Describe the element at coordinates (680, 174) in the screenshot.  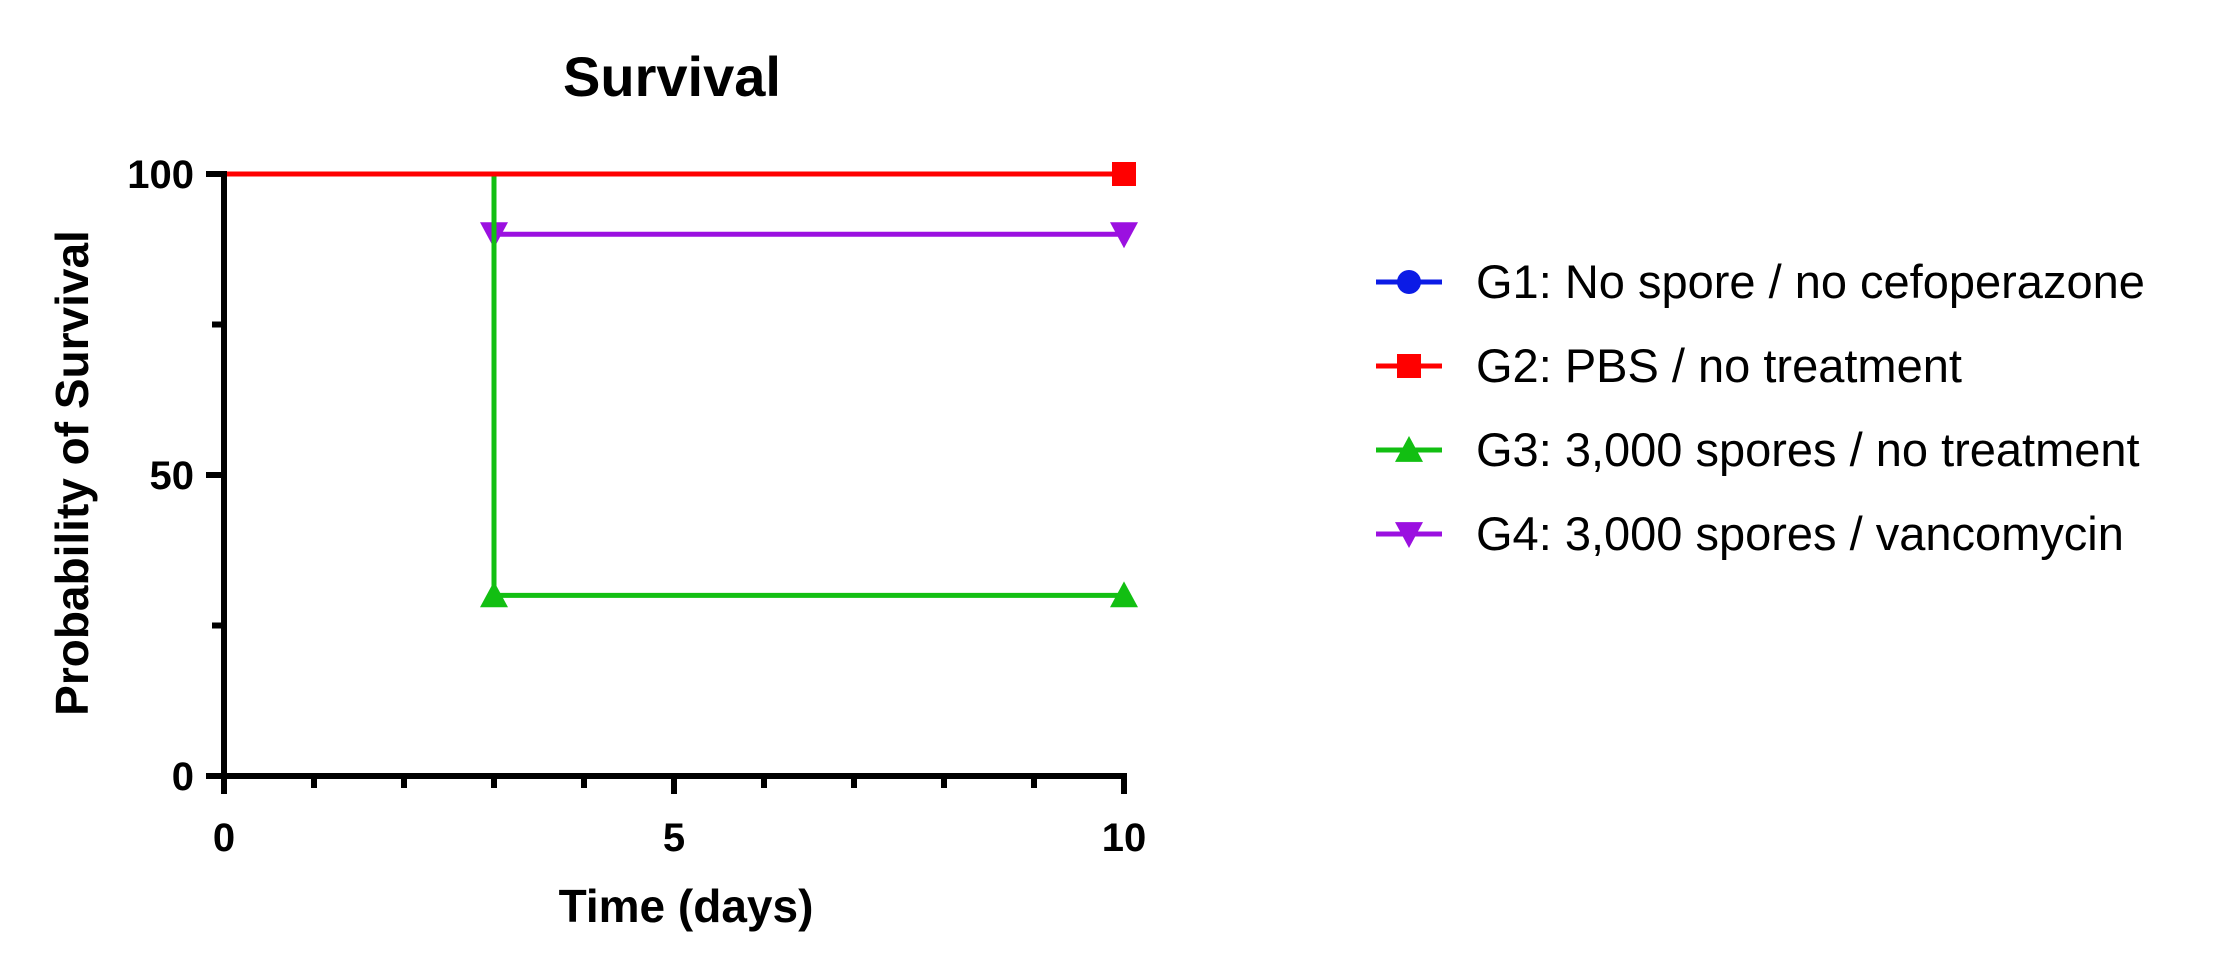
I see `series-g2` at that location.